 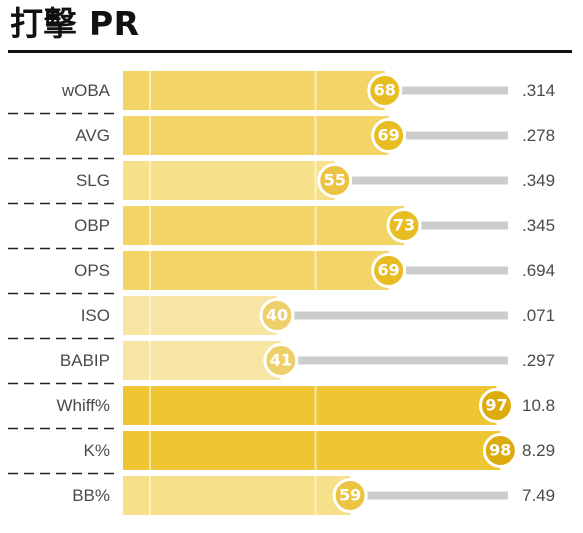 I want to click on category-label: SLG, so click(x=93, y=180).